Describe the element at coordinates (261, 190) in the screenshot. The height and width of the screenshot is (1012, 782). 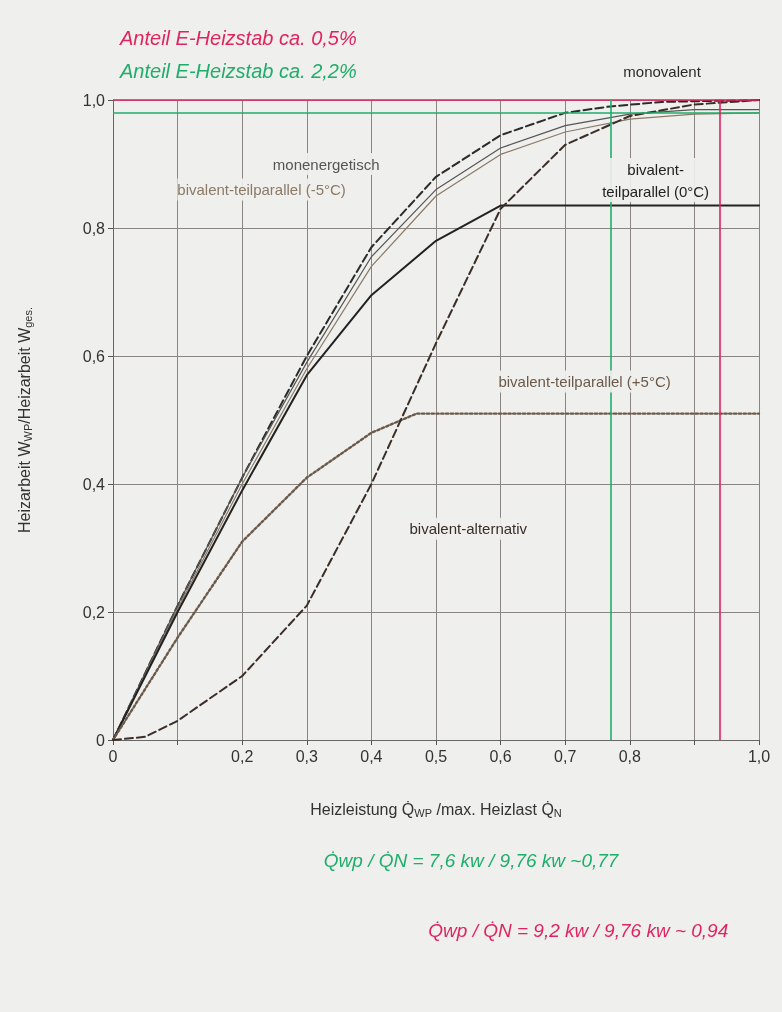
I see `text: bivalent-teilparallel (-5°C)` at that location.